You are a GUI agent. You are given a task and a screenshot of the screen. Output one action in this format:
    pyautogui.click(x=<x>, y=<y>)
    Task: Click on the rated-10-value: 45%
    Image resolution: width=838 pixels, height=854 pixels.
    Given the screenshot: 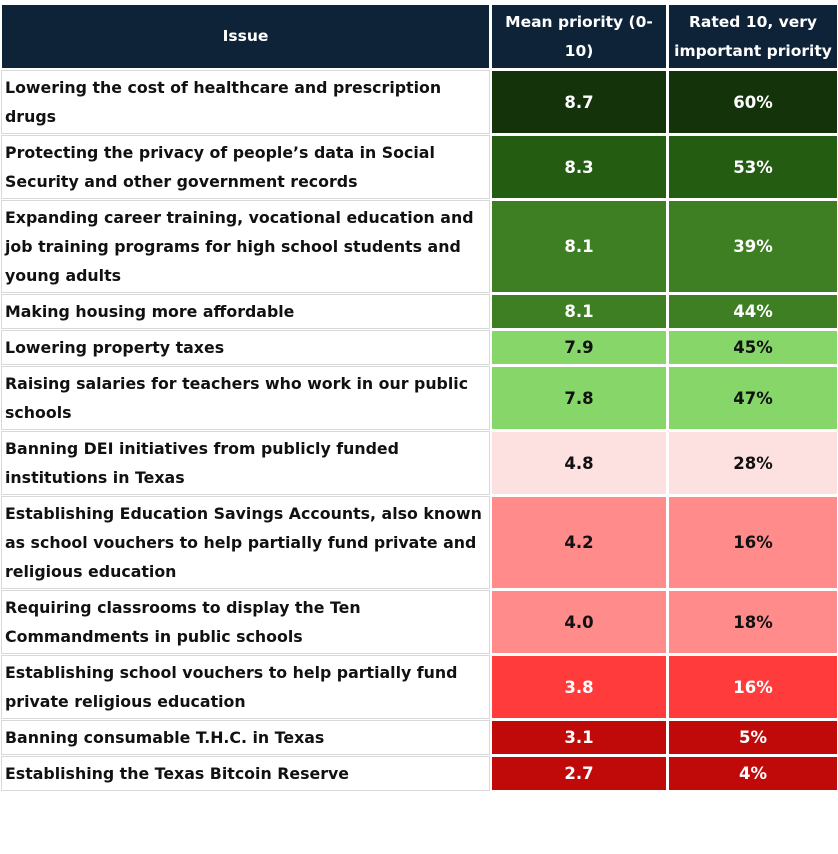 What is the action you would take?
    pyautogui.click(x=753, y=347)
    